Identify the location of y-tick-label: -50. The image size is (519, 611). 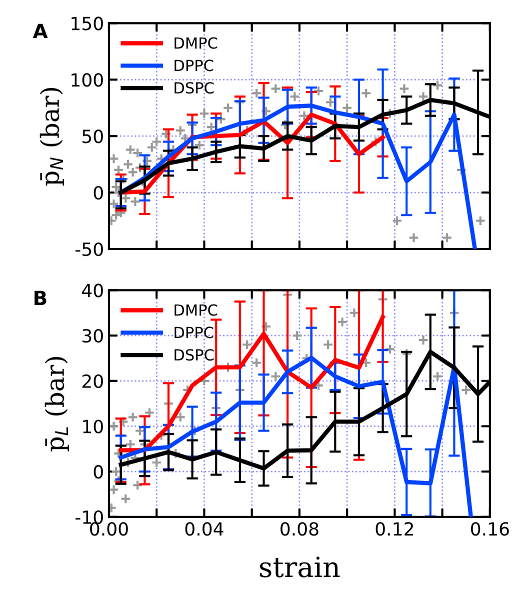
(89, 249).